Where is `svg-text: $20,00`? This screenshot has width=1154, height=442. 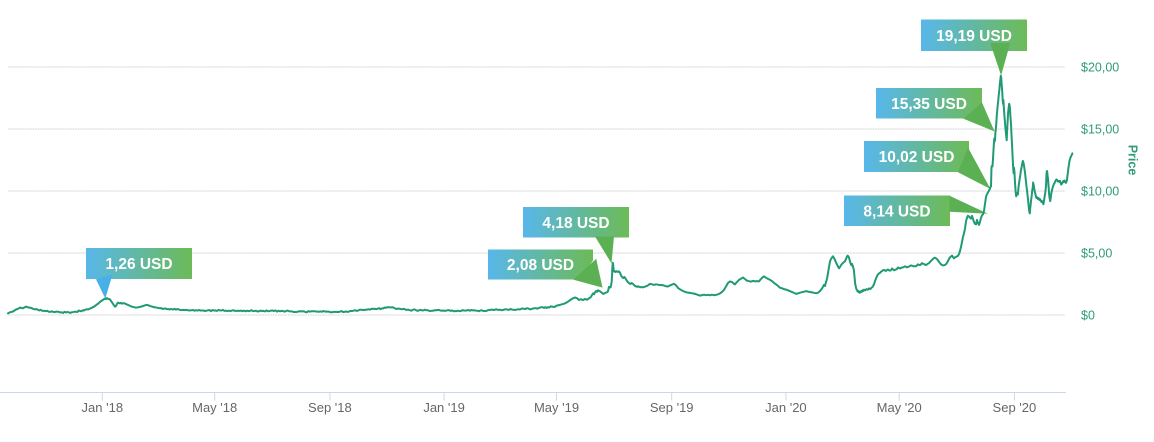
svg-text: $20,00 is located at coordinates (1100, 67).